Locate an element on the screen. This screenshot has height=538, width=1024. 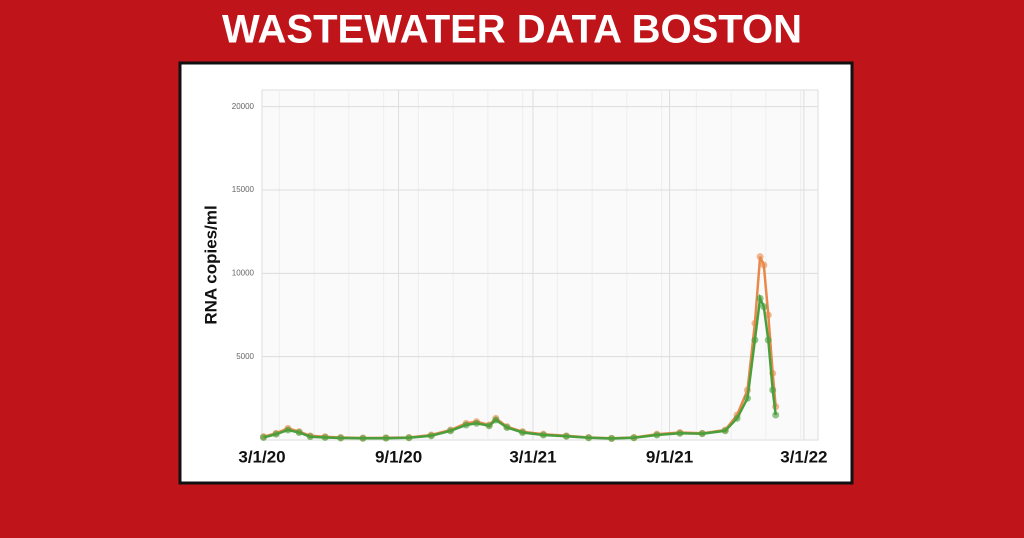
y-tick-label: 10000 is located at coordinates (243, 272).